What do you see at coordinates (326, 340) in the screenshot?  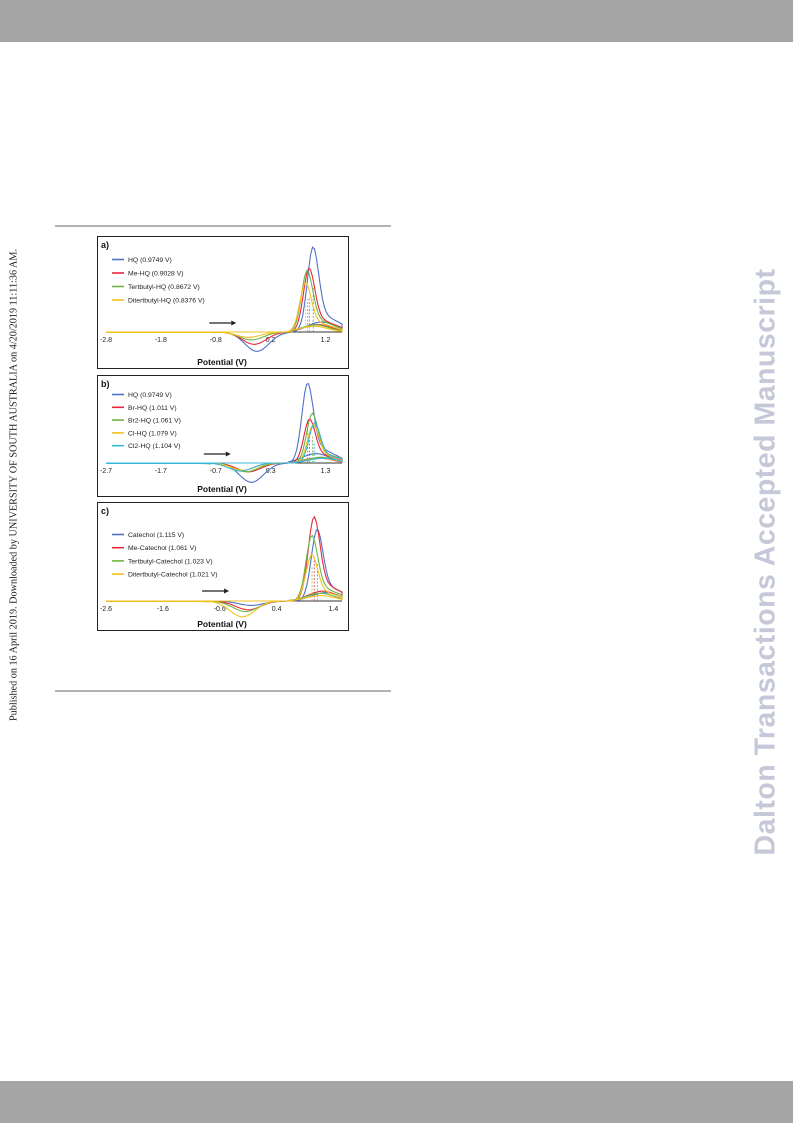 I see `x-tick-label: 1.2` at bounding box center [326, 340].